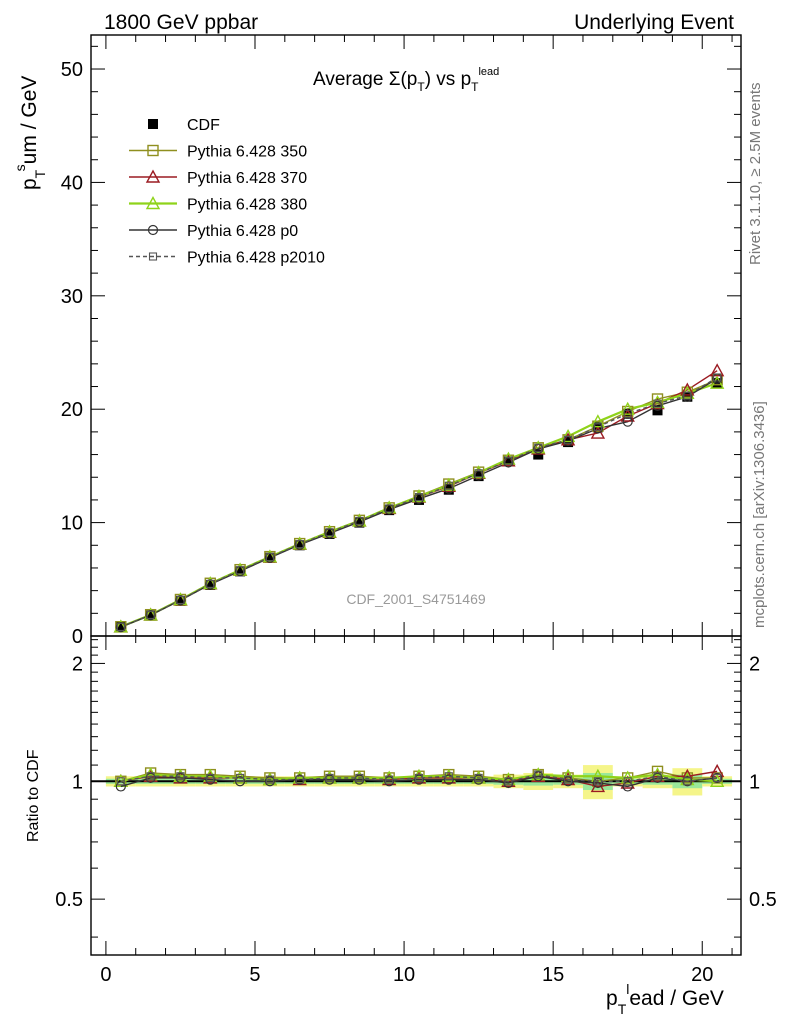  Describe the element at coordinates (72, 183) in the screenshot. I see `y-tick-label: 40` at that location.